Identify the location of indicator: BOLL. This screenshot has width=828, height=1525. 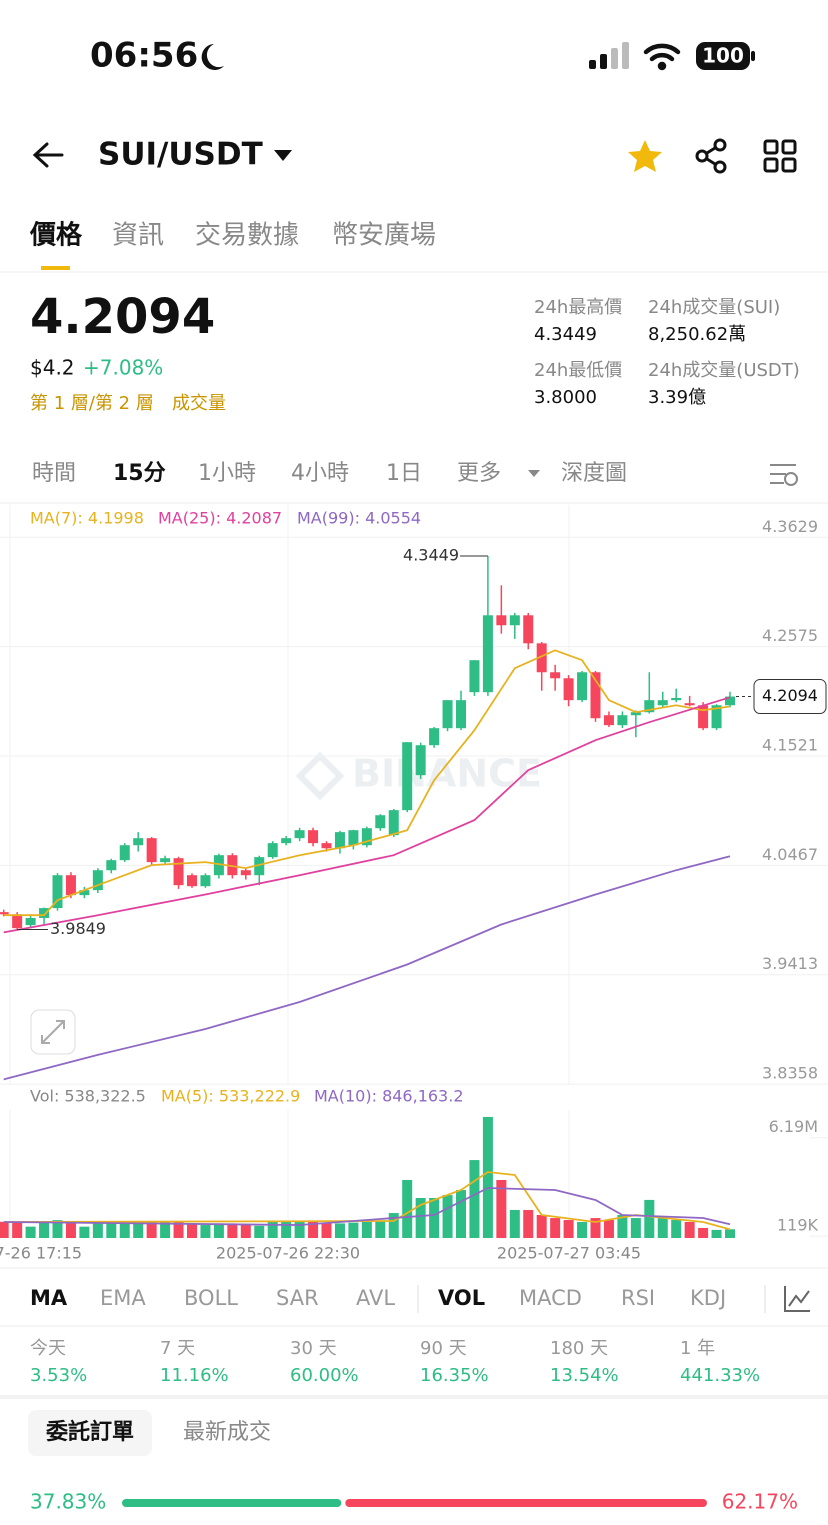
(211, 1298).